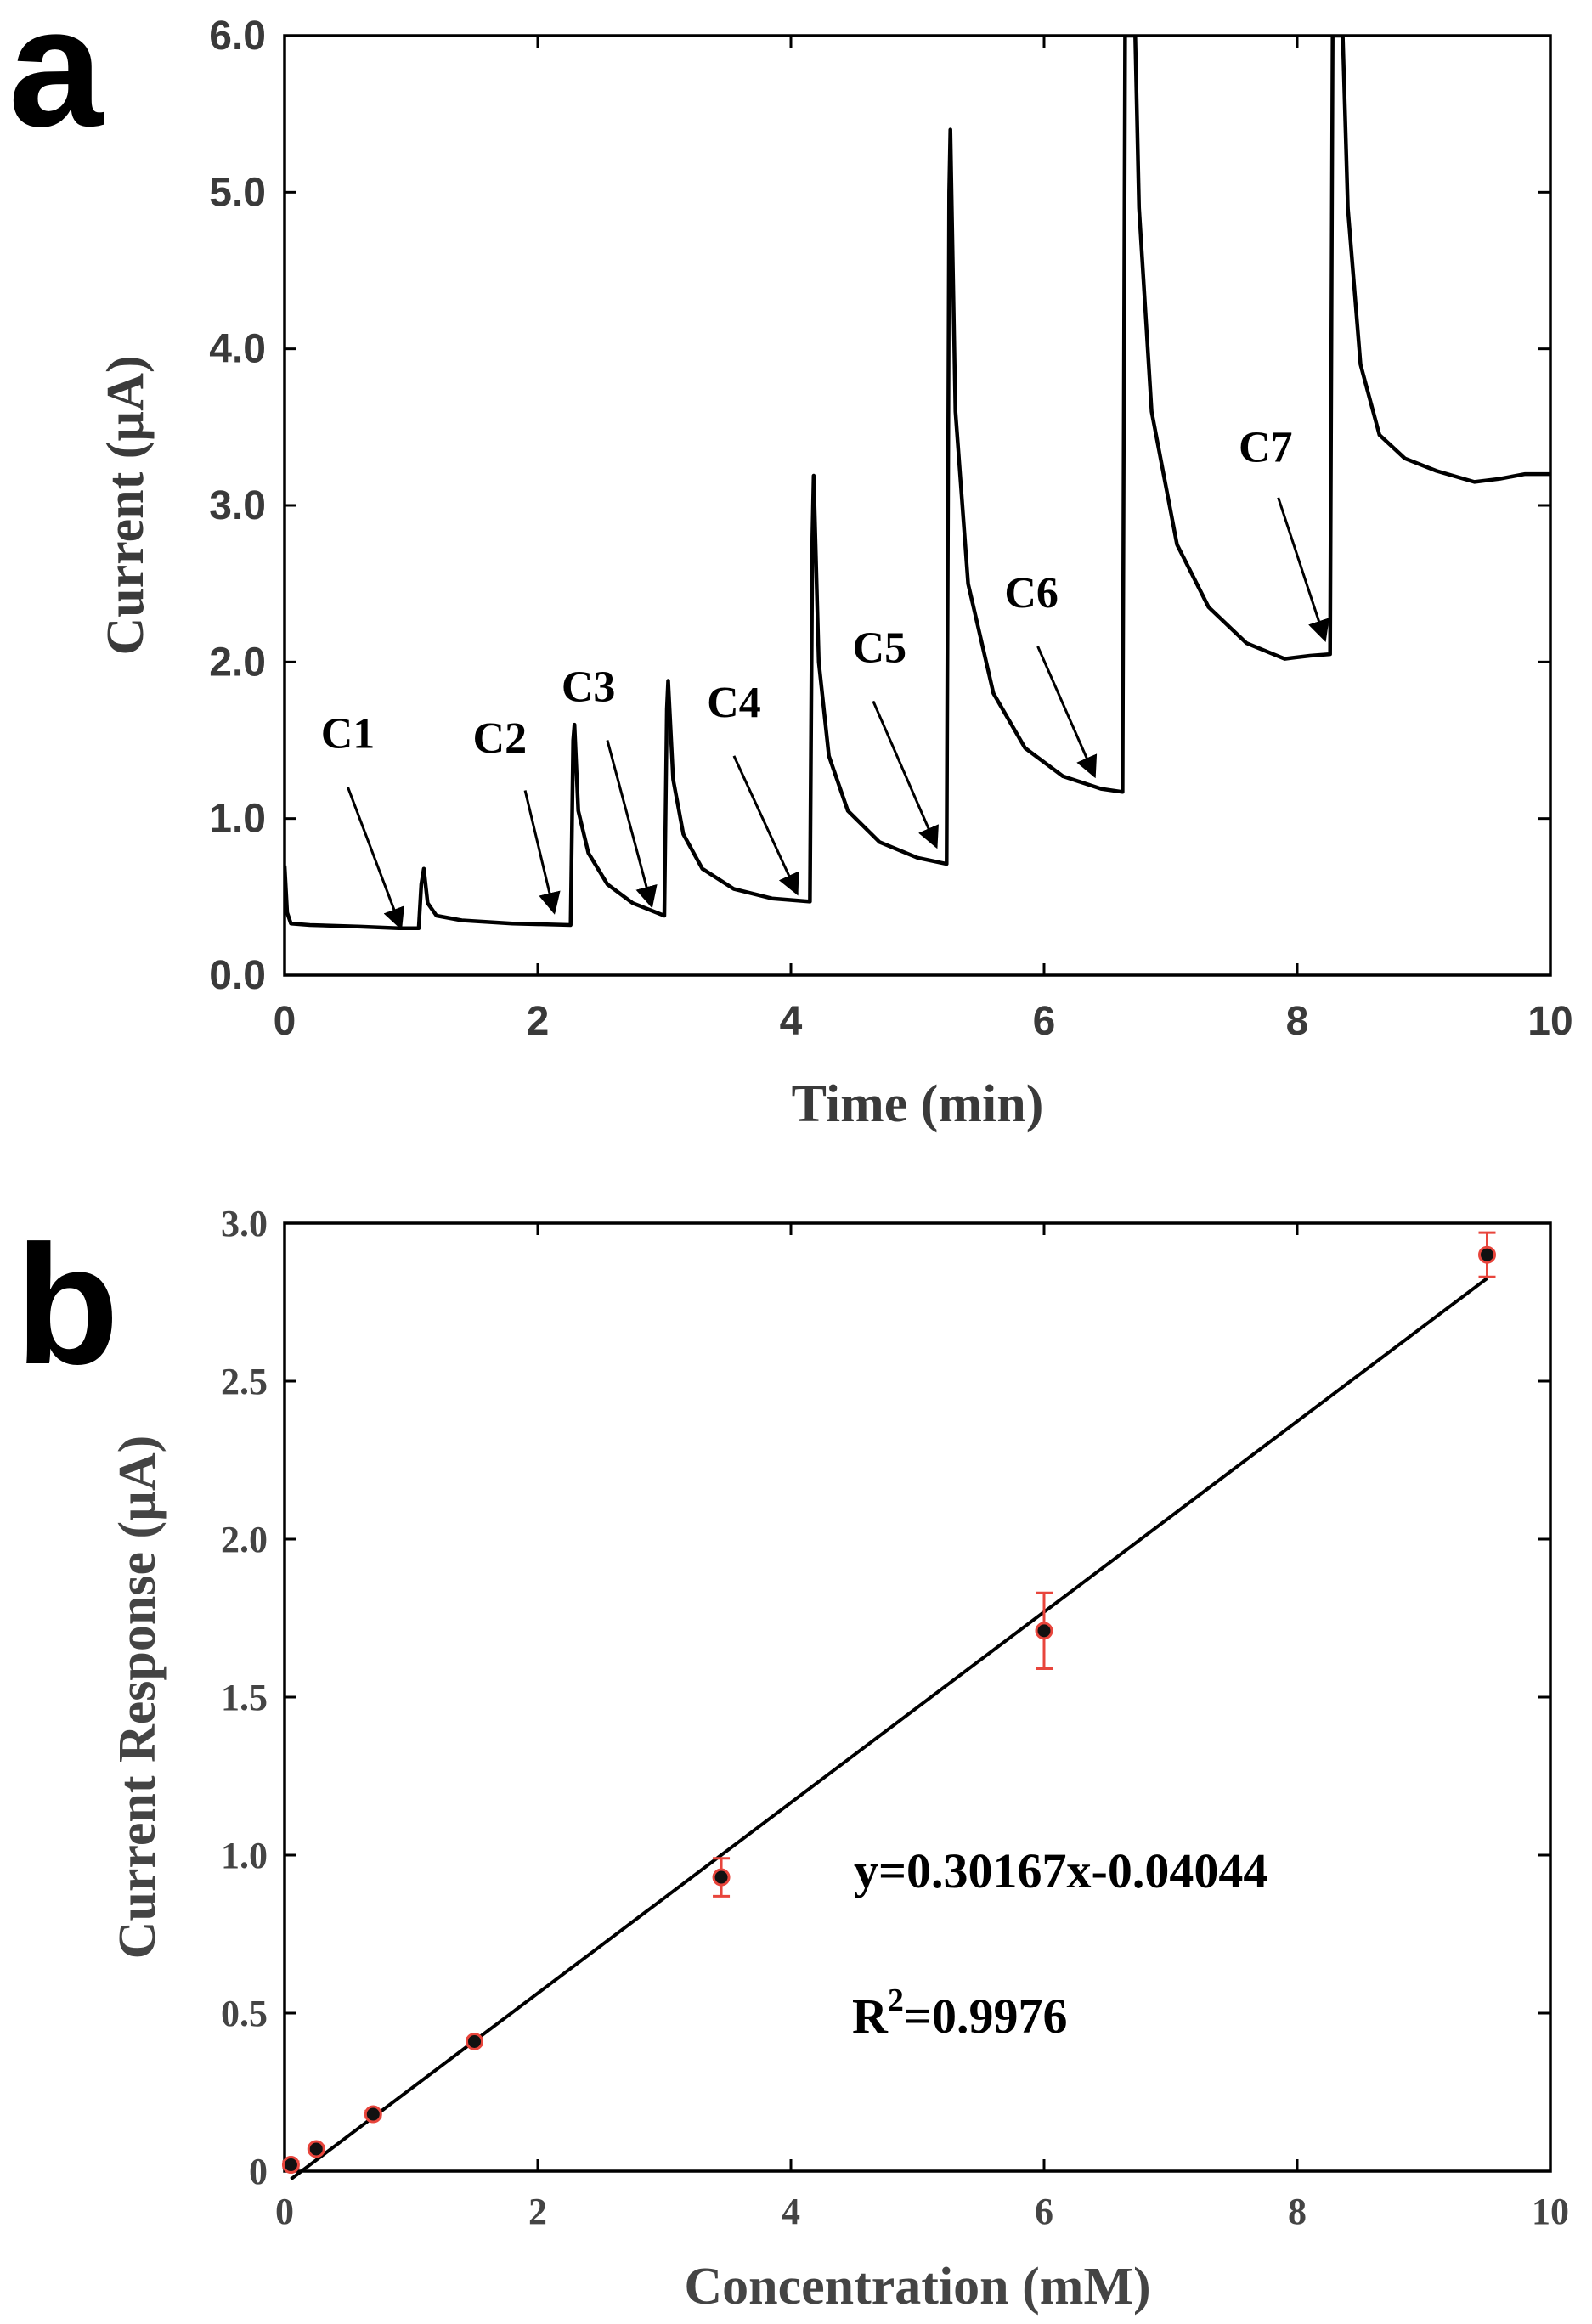 The image size is (1592, 2324). What do you see at coordinates (285, 1022) in the screenshot?
I see `chart-a-x-tick-label: 0` at bounding box center [285, 1022].